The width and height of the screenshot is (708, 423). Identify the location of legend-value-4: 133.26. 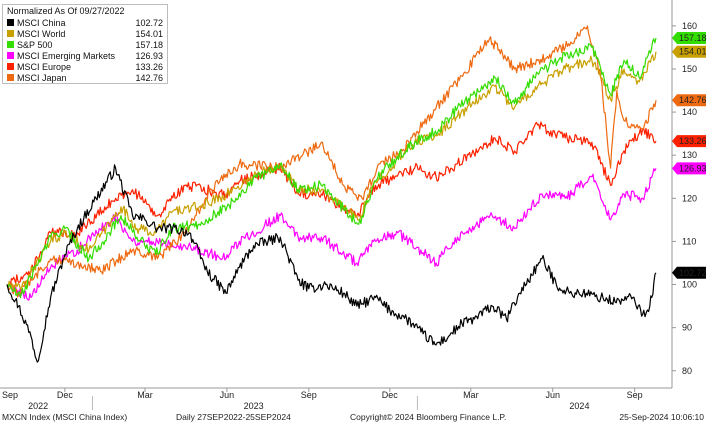
(149, 66).